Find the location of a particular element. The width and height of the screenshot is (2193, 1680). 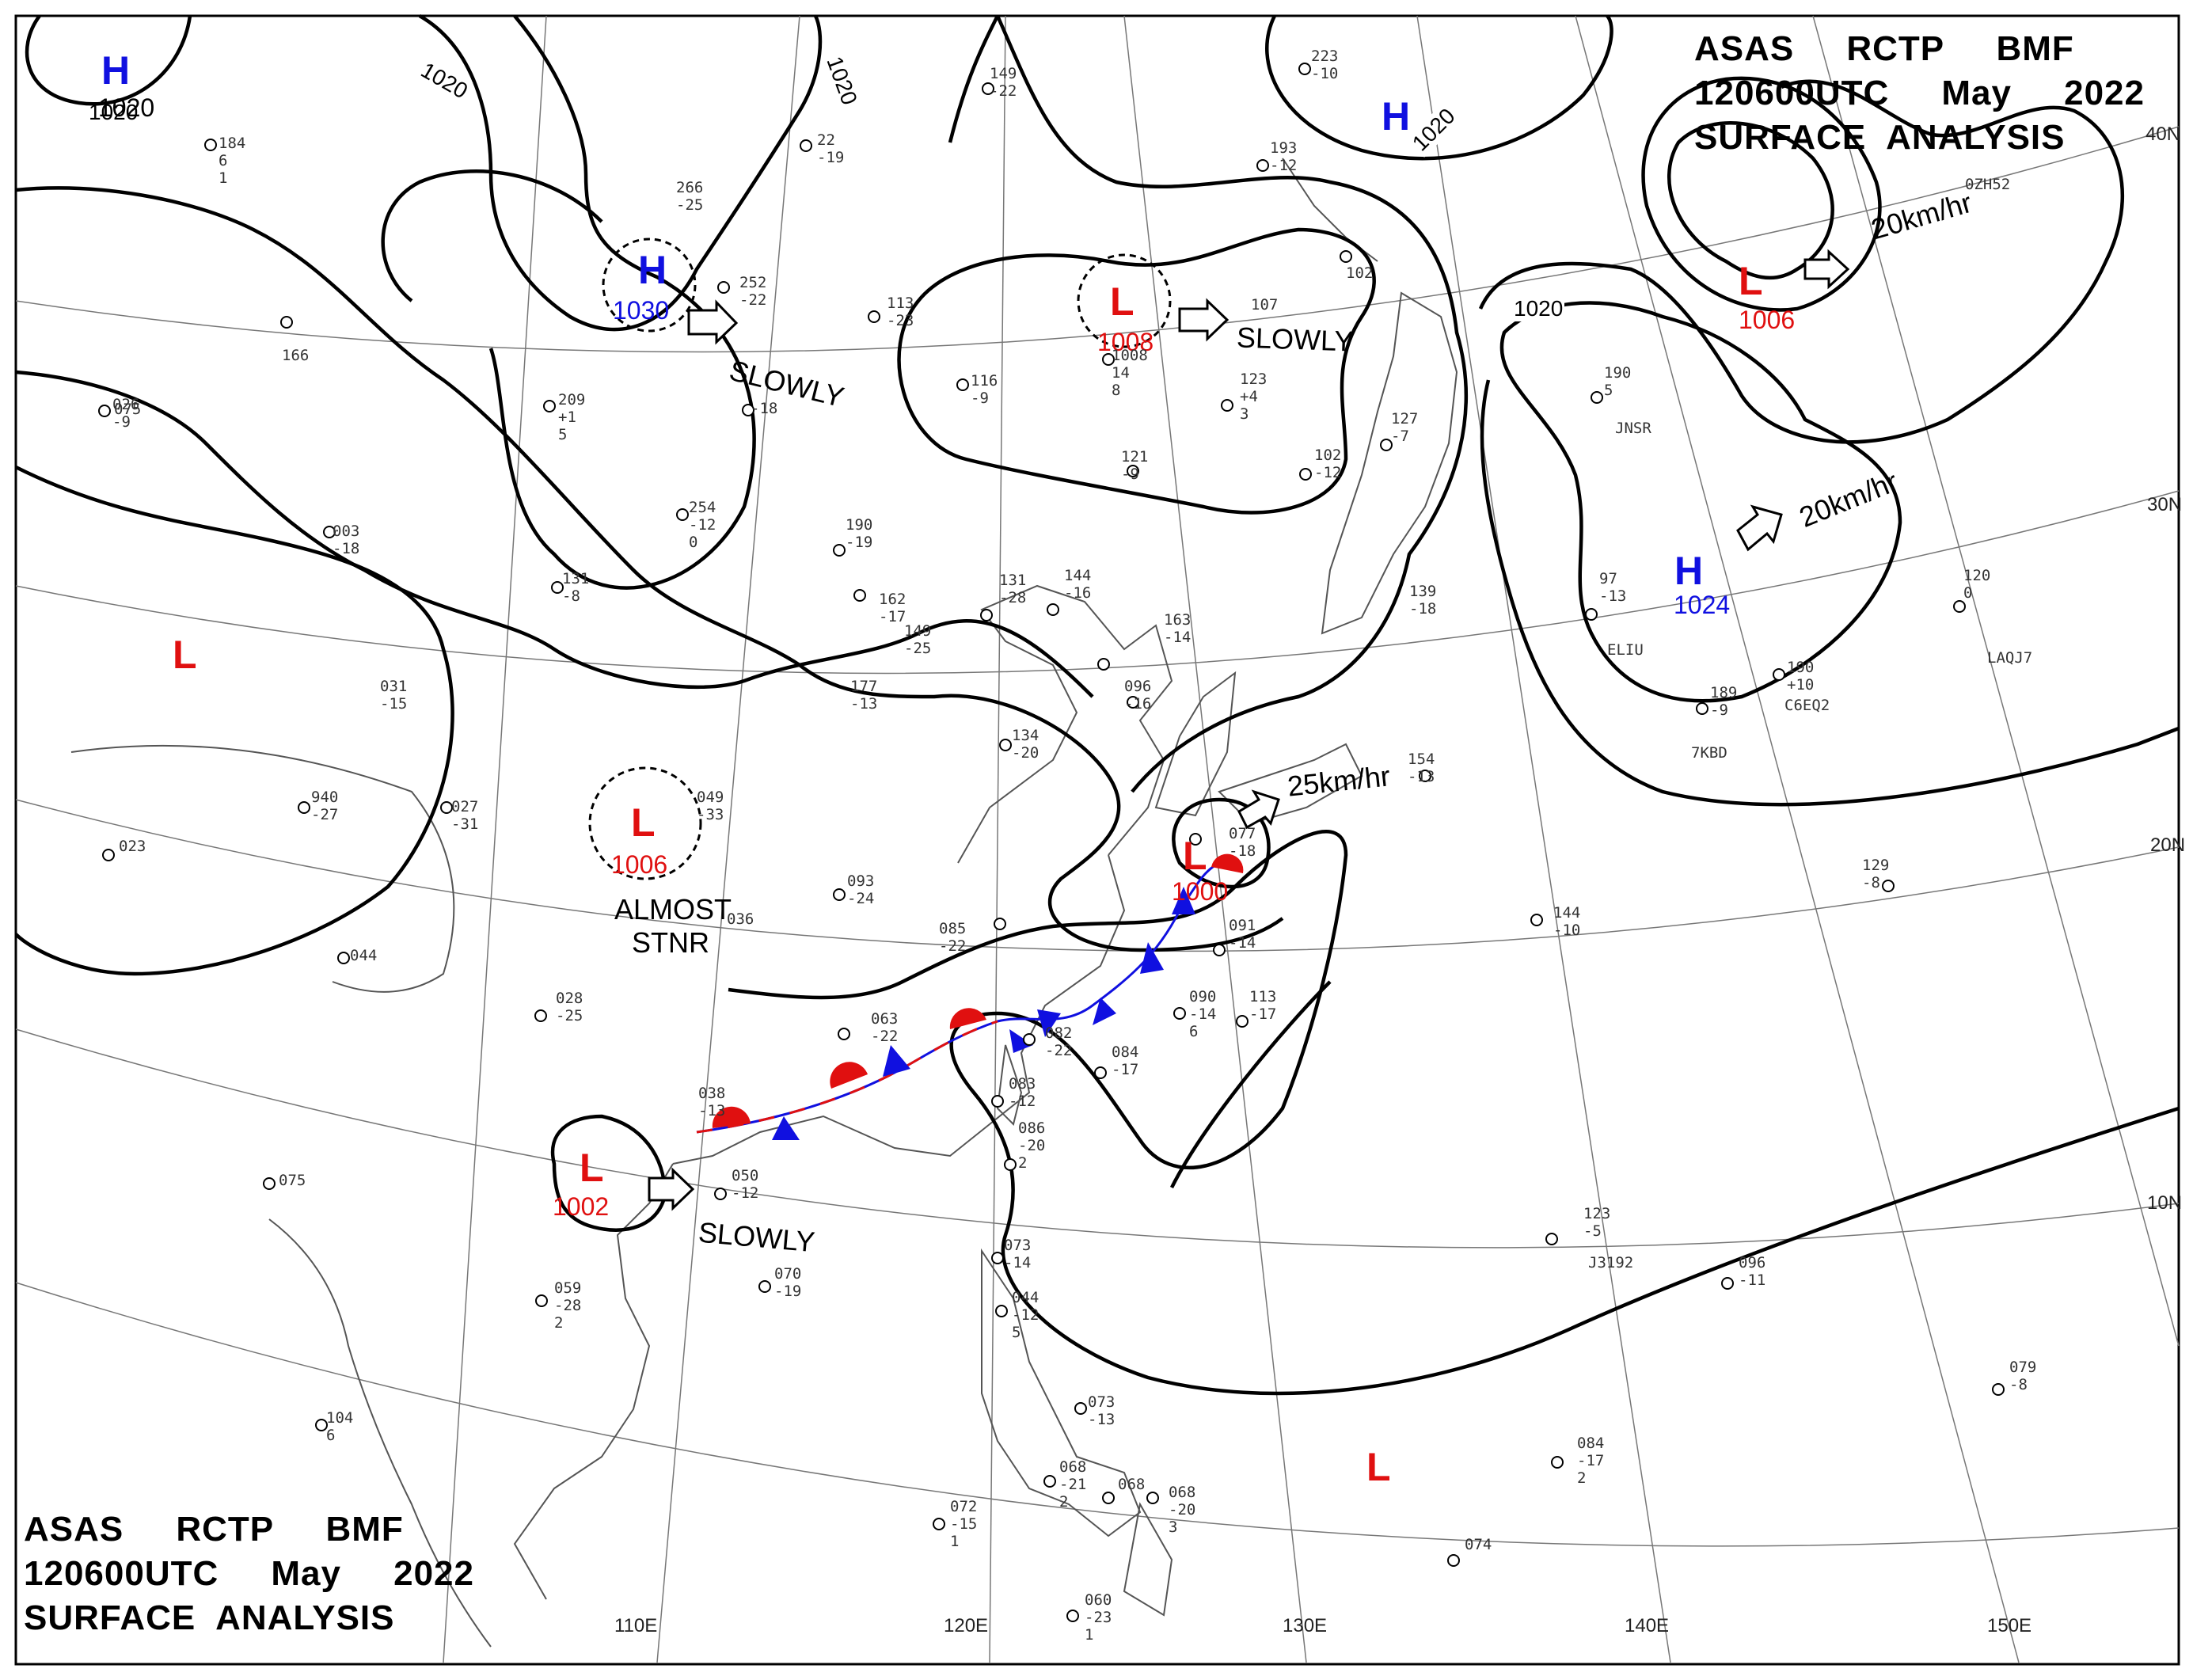

station-report: 068 -21 2 is located at coordinates (1073, 1484).